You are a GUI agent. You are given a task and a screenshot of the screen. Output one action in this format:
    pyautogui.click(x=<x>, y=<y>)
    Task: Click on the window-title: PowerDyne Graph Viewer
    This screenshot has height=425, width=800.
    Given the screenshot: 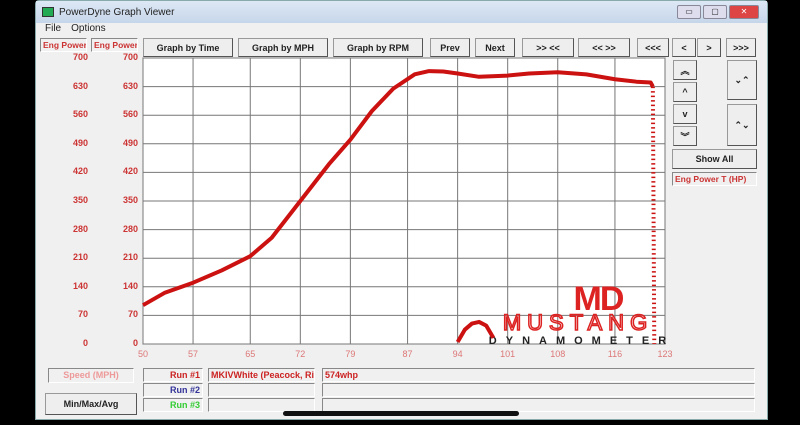 What is the action you would take?
    pyautogui.click(x=117, y=12)
    